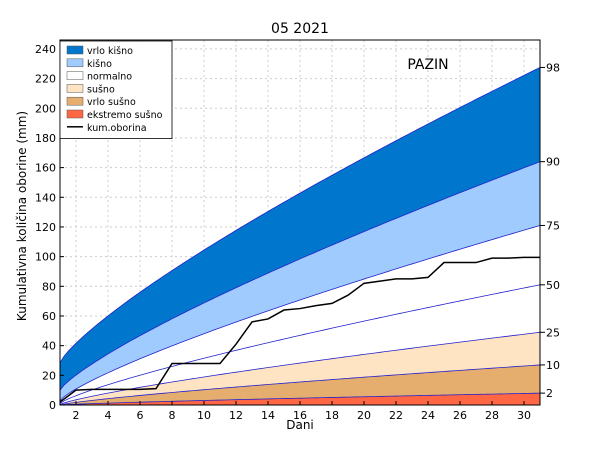 The width and height of the screenshot is (600, 450). I want to click on legend-label: sušno, so click(101, 89).